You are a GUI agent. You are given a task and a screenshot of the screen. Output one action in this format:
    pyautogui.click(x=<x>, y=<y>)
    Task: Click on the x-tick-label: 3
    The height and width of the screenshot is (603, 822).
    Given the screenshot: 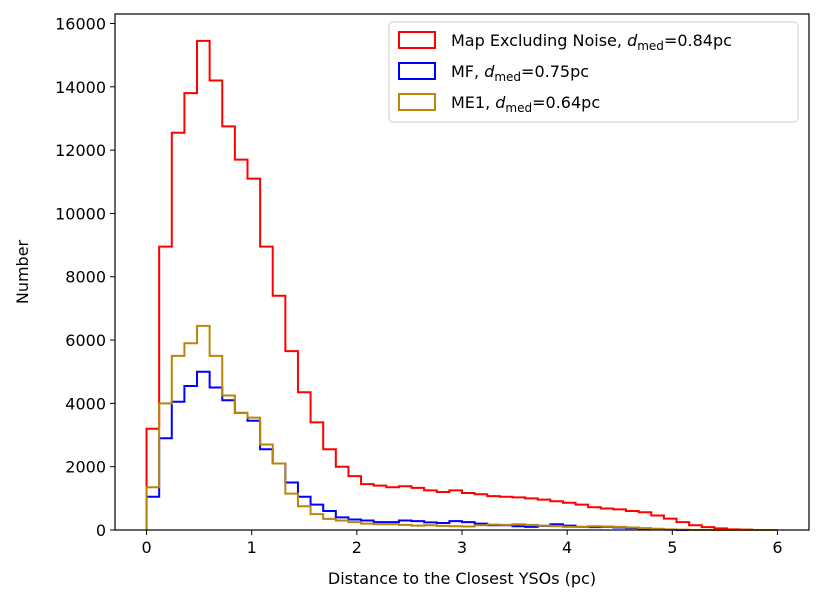 What is the action you would take?
    pyautogui.click(x=462, y=547)
    